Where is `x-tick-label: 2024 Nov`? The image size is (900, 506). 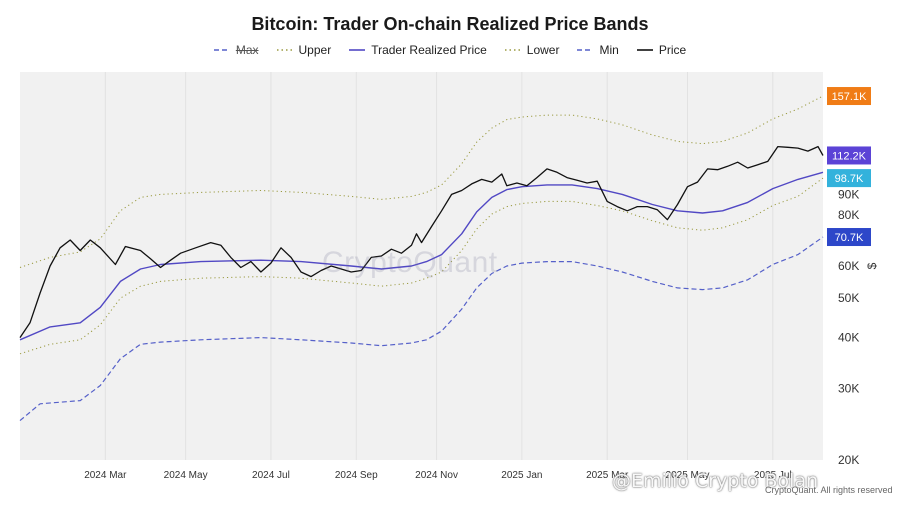 x-tick-label: 2024 Nov is located at coordinates (436, 475).